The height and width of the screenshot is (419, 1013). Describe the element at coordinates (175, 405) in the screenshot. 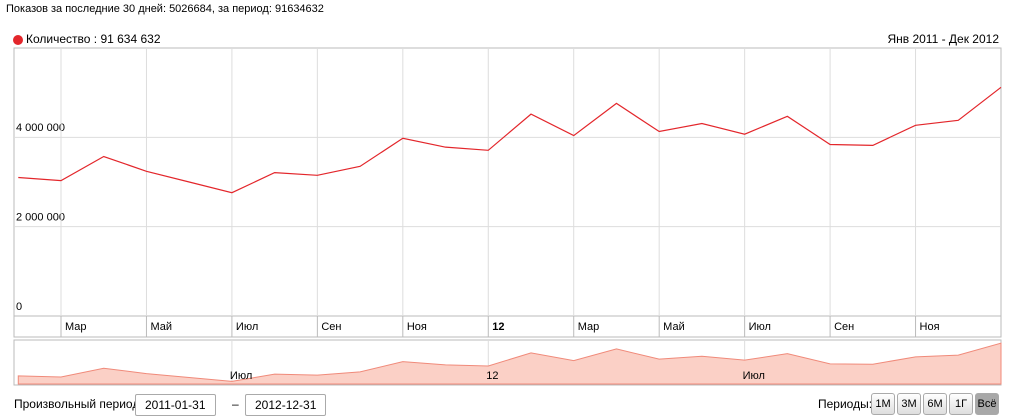

I see `date-from: 2011-01-31` at that location.